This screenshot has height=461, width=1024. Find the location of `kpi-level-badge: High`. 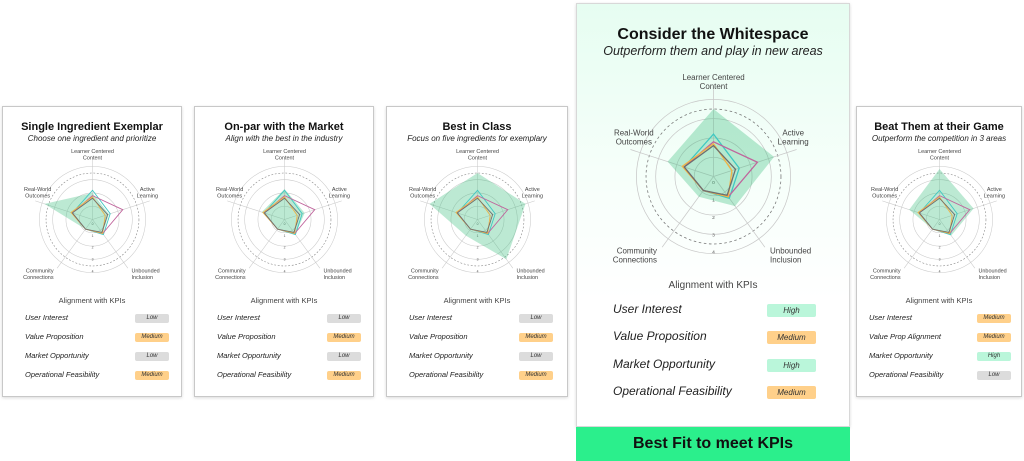

kpi-level-badge: High is located at coordinates (791, 365).